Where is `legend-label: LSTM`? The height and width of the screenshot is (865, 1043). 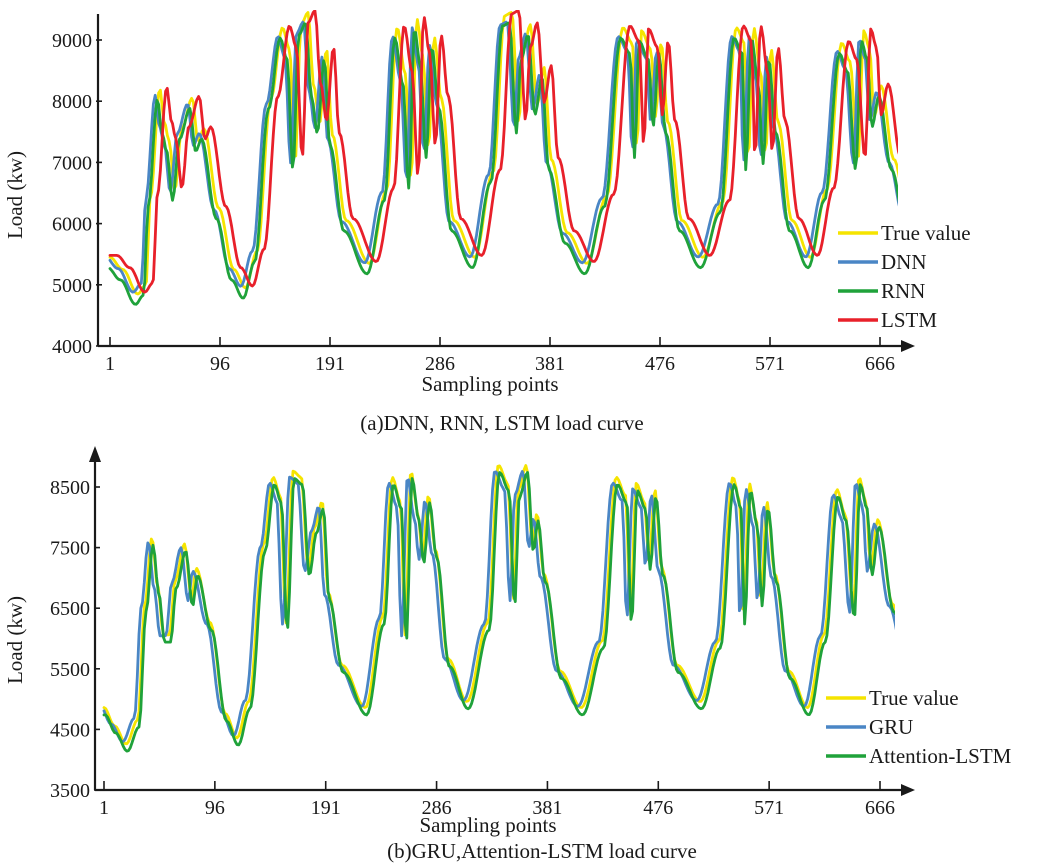
legend-label: LSTM is located at coordinates (909, 320).